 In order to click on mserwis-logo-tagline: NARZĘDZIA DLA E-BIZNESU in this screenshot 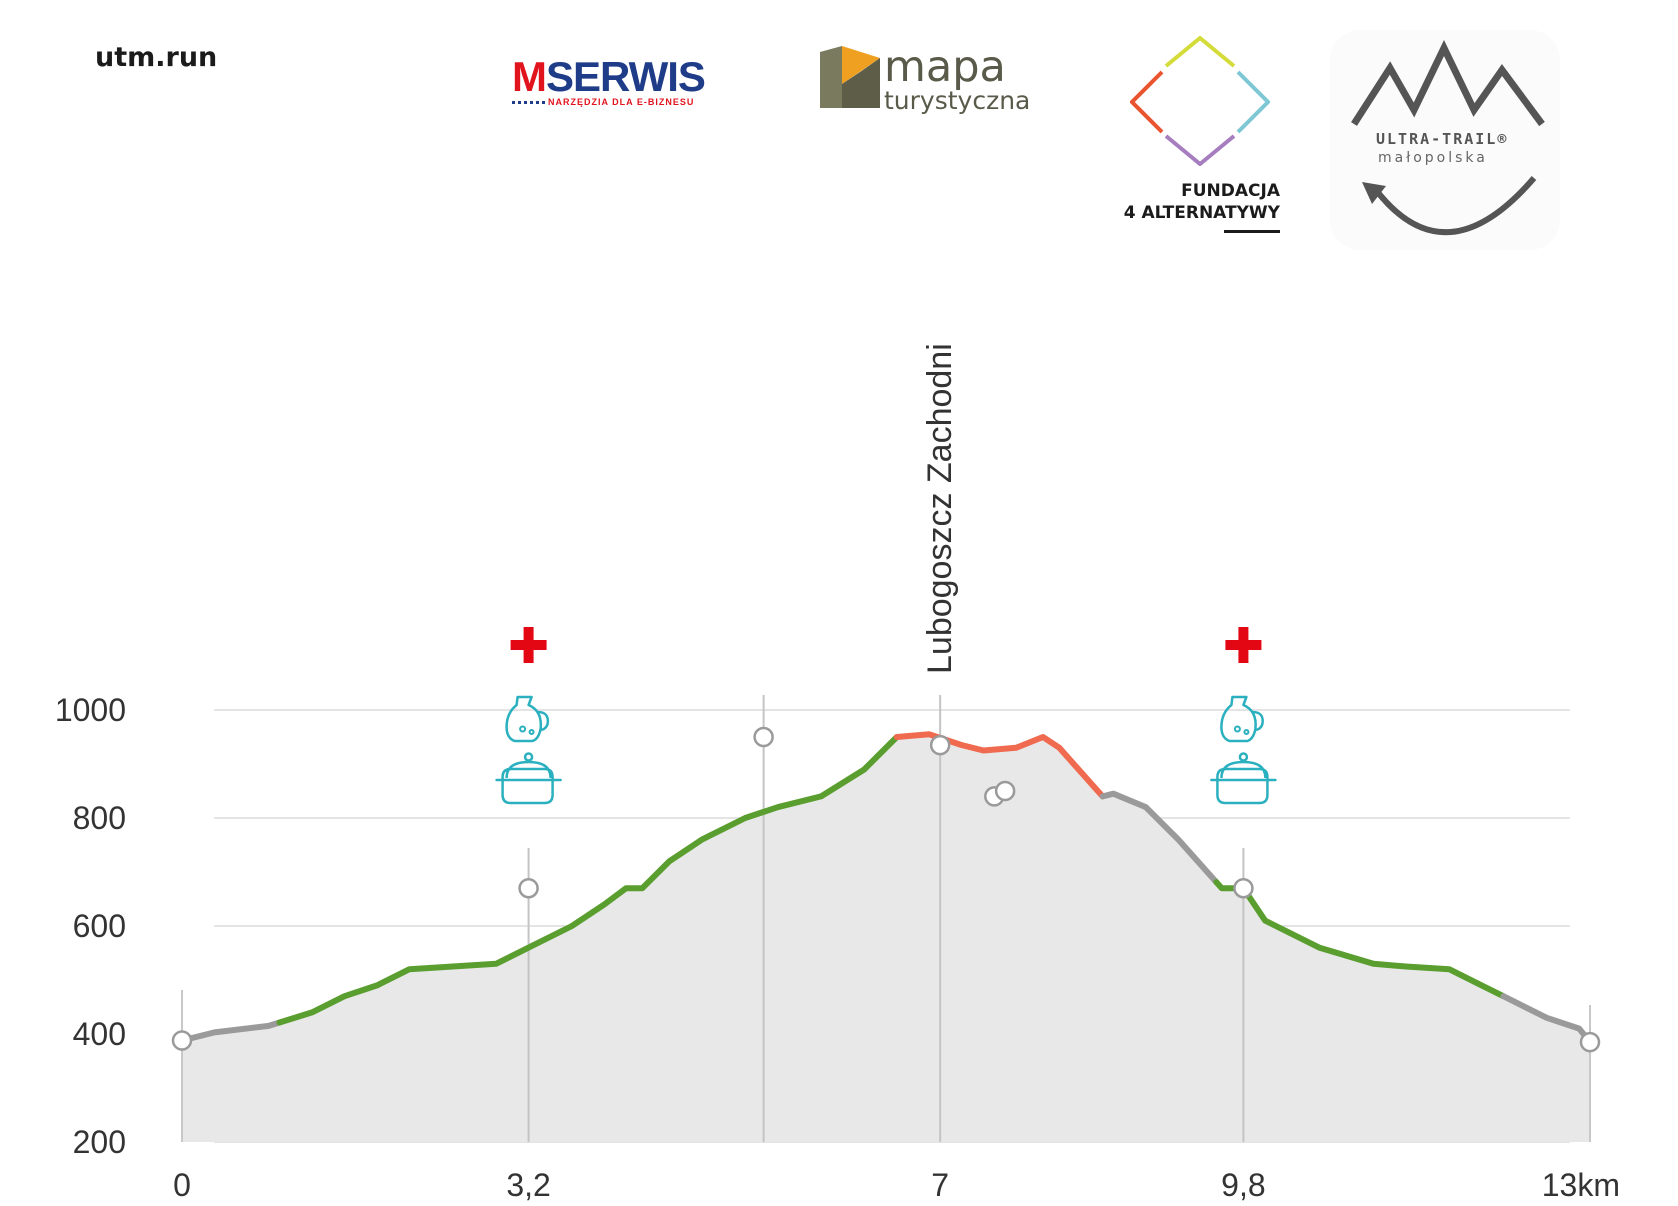, I will do `click(621, 102)`.